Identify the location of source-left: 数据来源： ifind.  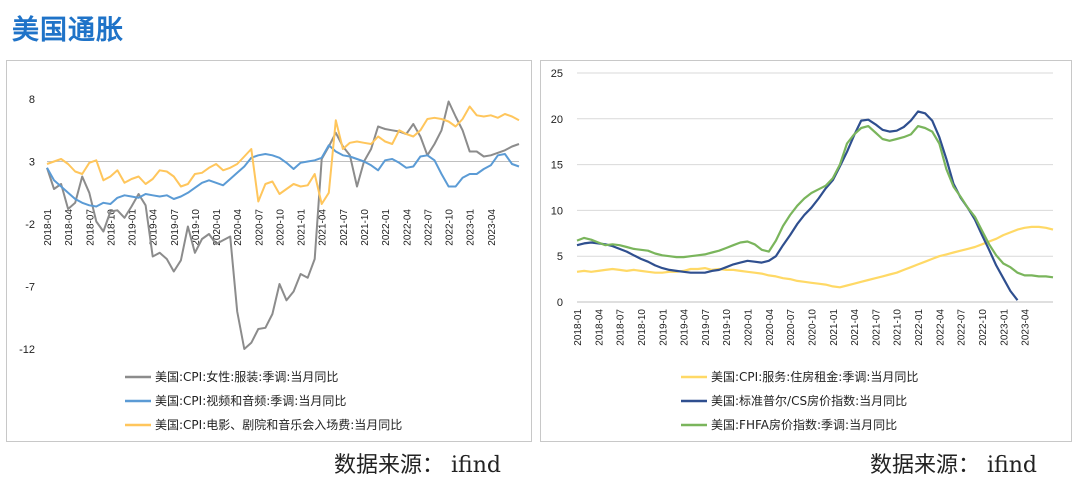
(417, 465).